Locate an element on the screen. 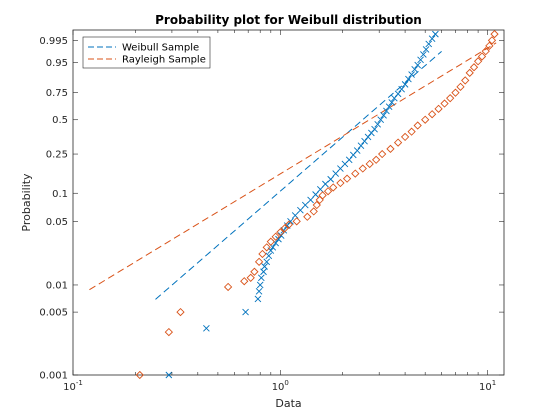 The height and width of the screenshot is (420, 560). x-tick-label: 10¹ is located at coordinates (487, 386).